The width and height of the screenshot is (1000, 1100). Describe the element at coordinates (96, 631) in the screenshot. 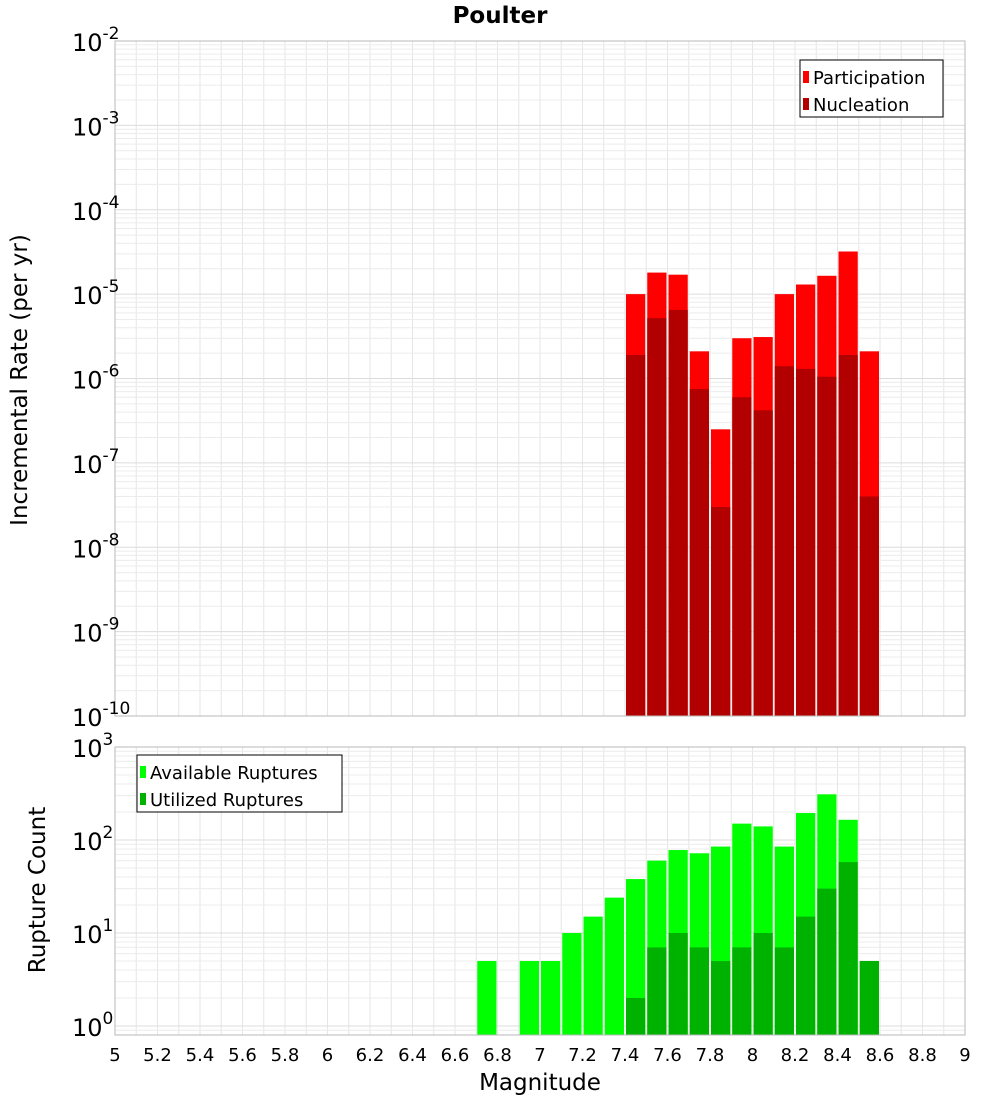

I see `y-tick-label: 10⁻⁹` at that location.